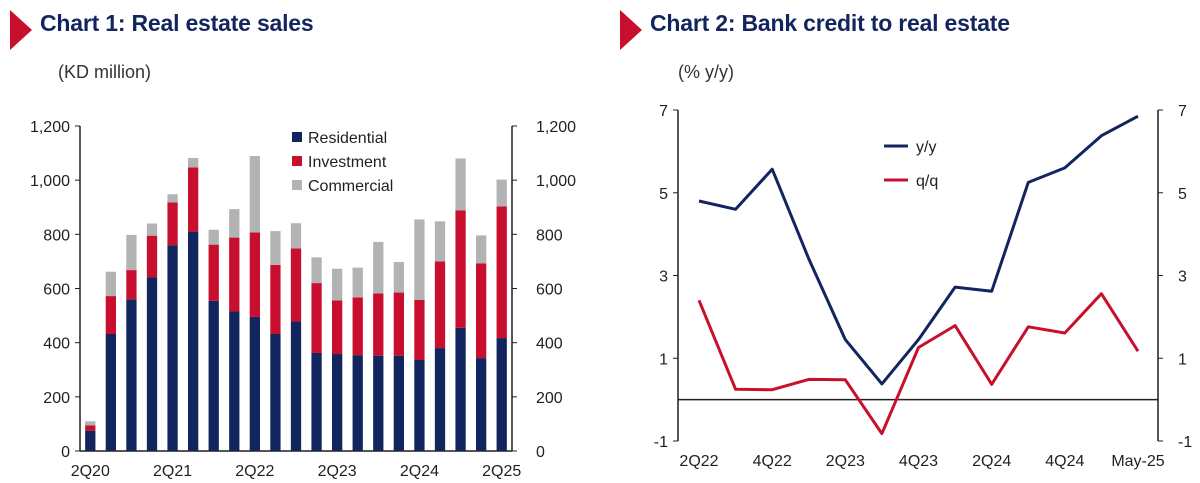 Image resolution: width=1200 pixels, height=483 pixels. I want to click on y-tick-label-right: 200, so click(549, 398).